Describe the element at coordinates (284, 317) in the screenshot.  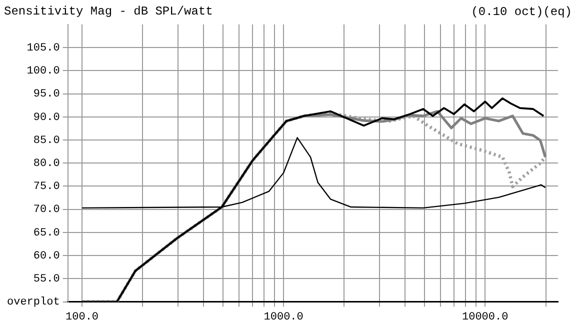
I see `x-tick-label: 1000.0` at that location.